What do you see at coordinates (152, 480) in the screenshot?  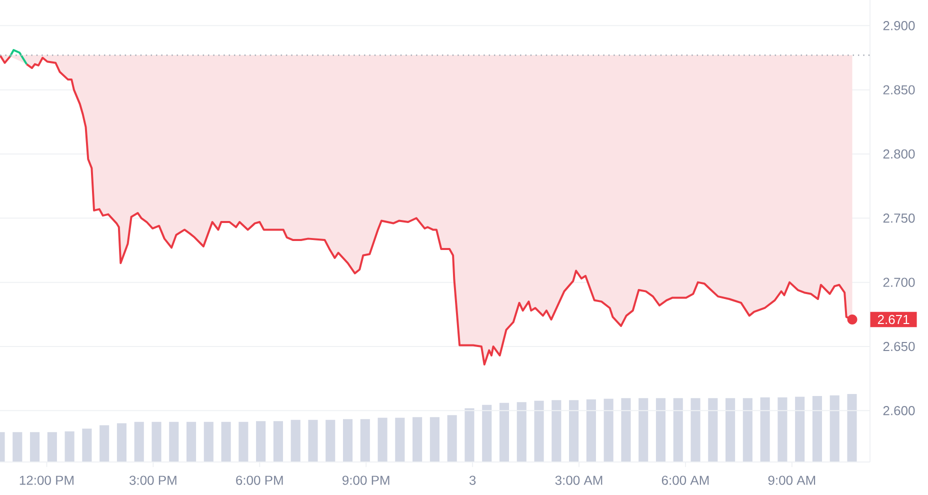 I see `x-tick-label: 3:00 PM` at bounding box center [152, 480].